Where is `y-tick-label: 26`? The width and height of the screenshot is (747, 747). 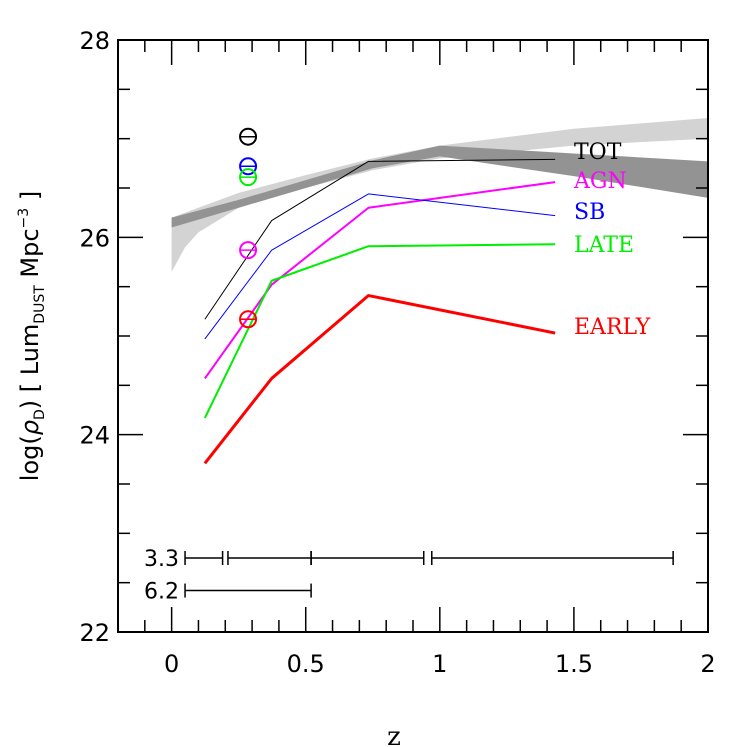
y-tick-label: 26 is located at coordinates (94, 238).